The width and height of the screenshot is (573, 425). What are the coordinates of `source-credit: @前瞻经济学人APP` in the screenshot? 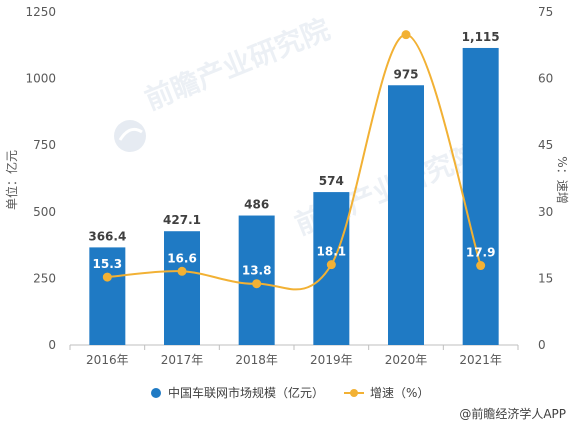 It's located at (512, 413).